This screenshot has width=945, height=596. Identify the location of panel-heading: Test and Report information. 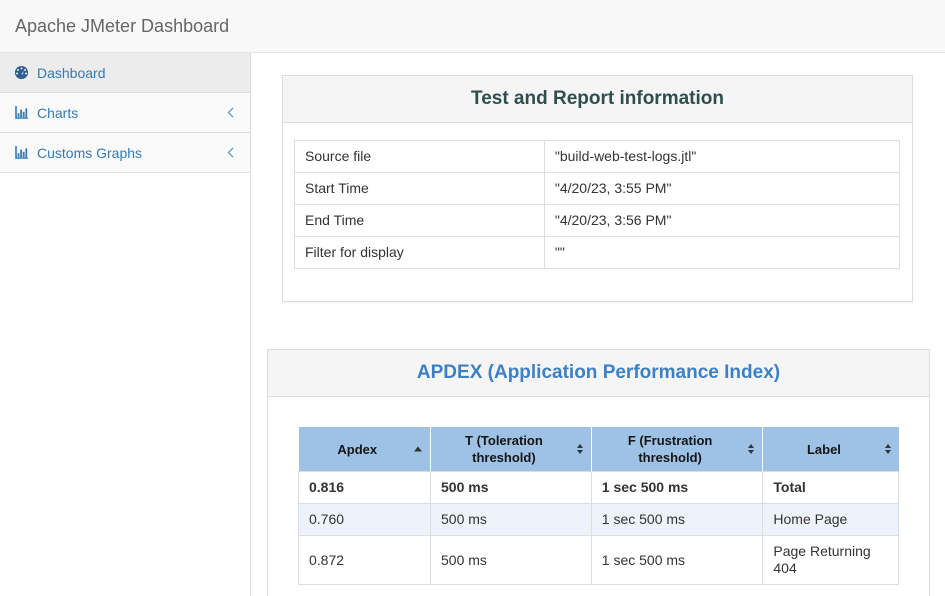
(597, 99).